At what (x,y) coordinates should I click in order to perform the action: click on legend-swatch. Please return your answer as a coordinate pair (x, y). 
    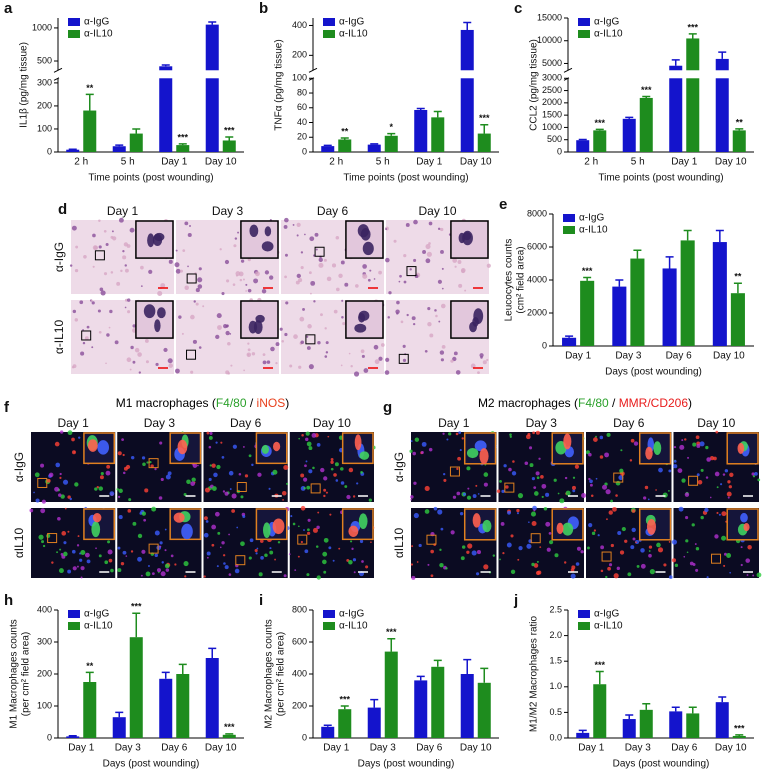
    Looking at the image, I should click on (584, 614).